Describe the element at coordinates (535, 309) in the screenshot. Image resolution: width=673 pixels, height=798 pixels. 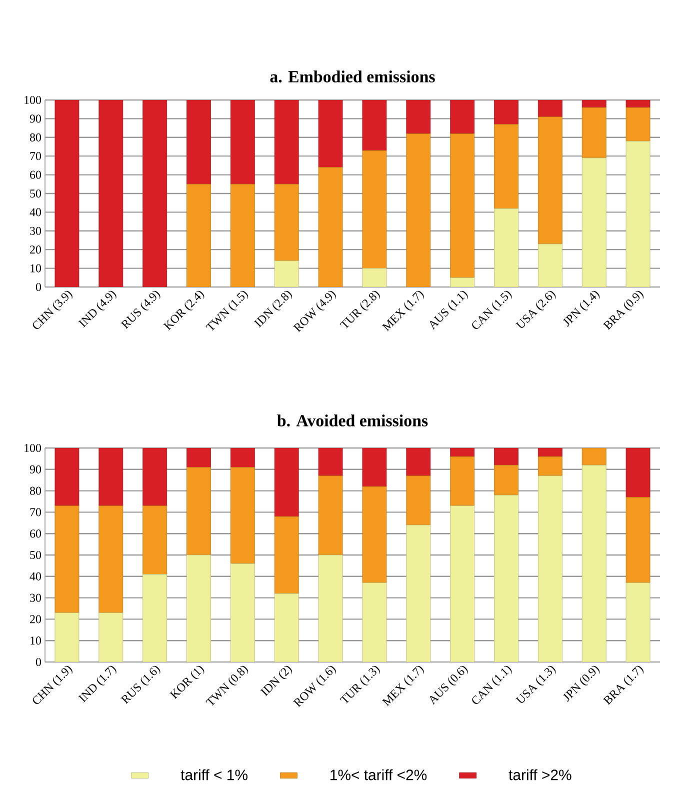
I see `x-tick-label: USA (2.6)` at that location.